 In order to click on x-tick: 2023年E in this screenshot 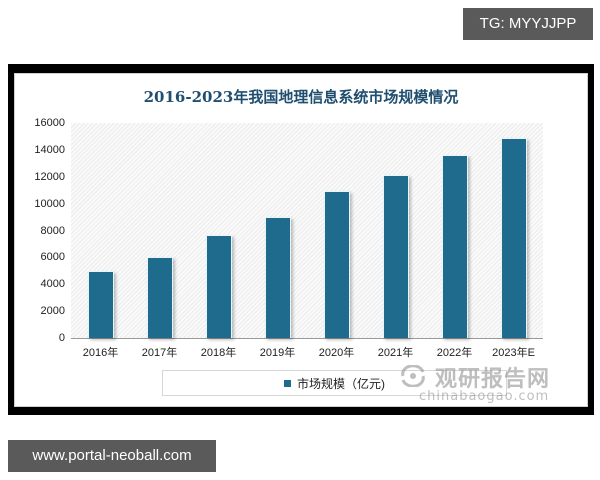, I will do `click(513, 353)`.